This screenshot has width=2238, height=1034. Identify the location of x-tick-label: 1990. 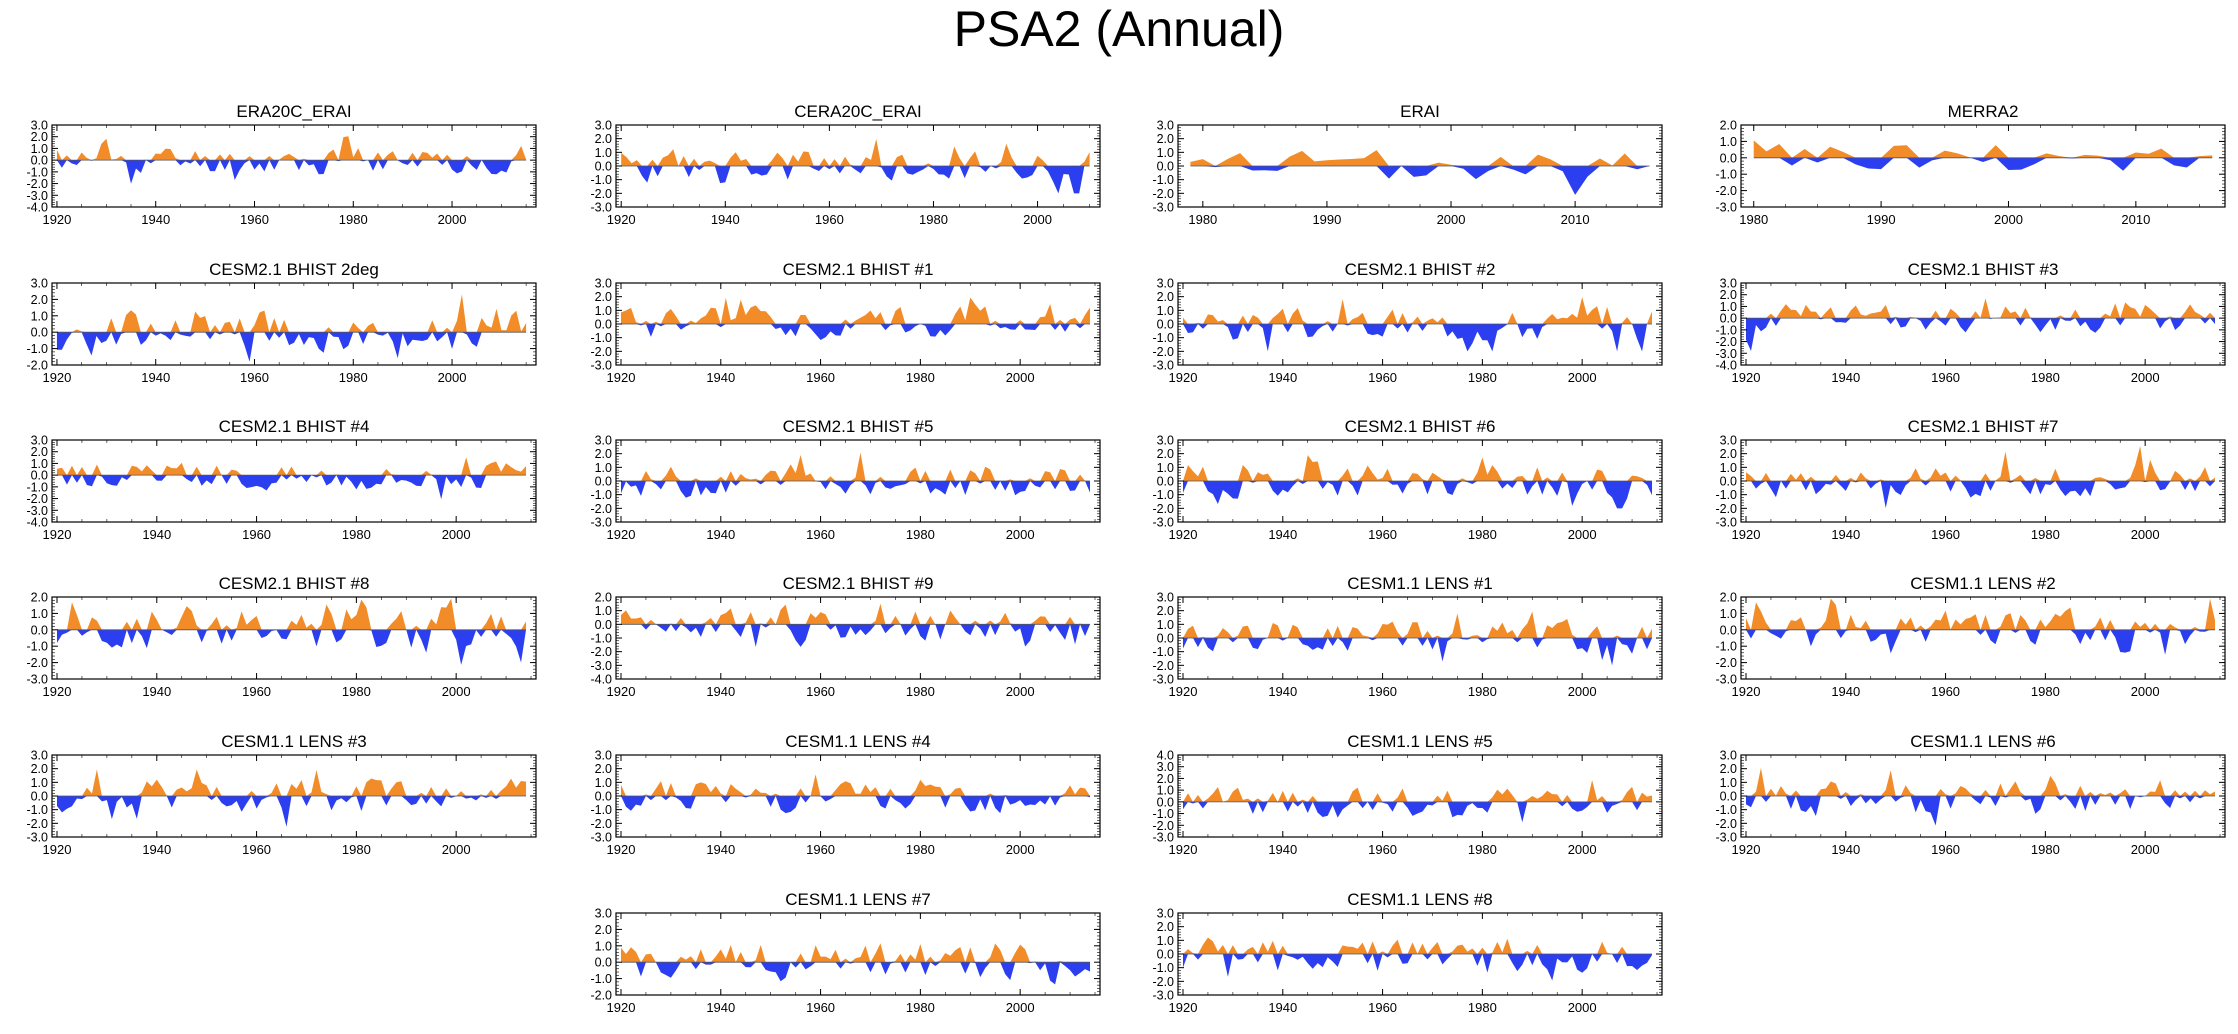
(1881, 219).